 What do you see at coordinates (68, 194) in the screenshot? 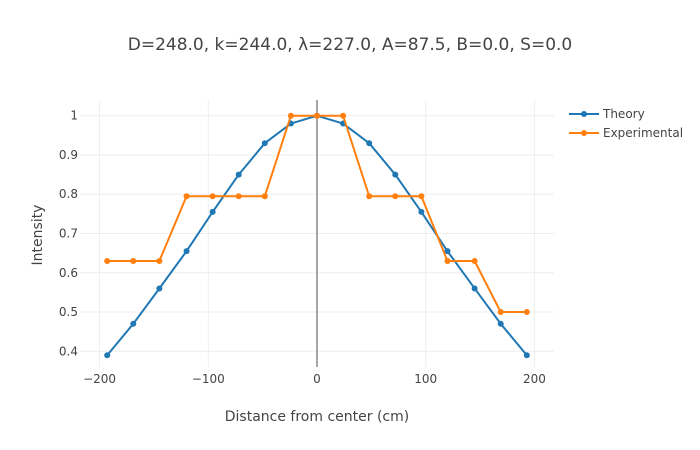
I see `y-tick-label: 0.8` at bounding box center [68, 194].